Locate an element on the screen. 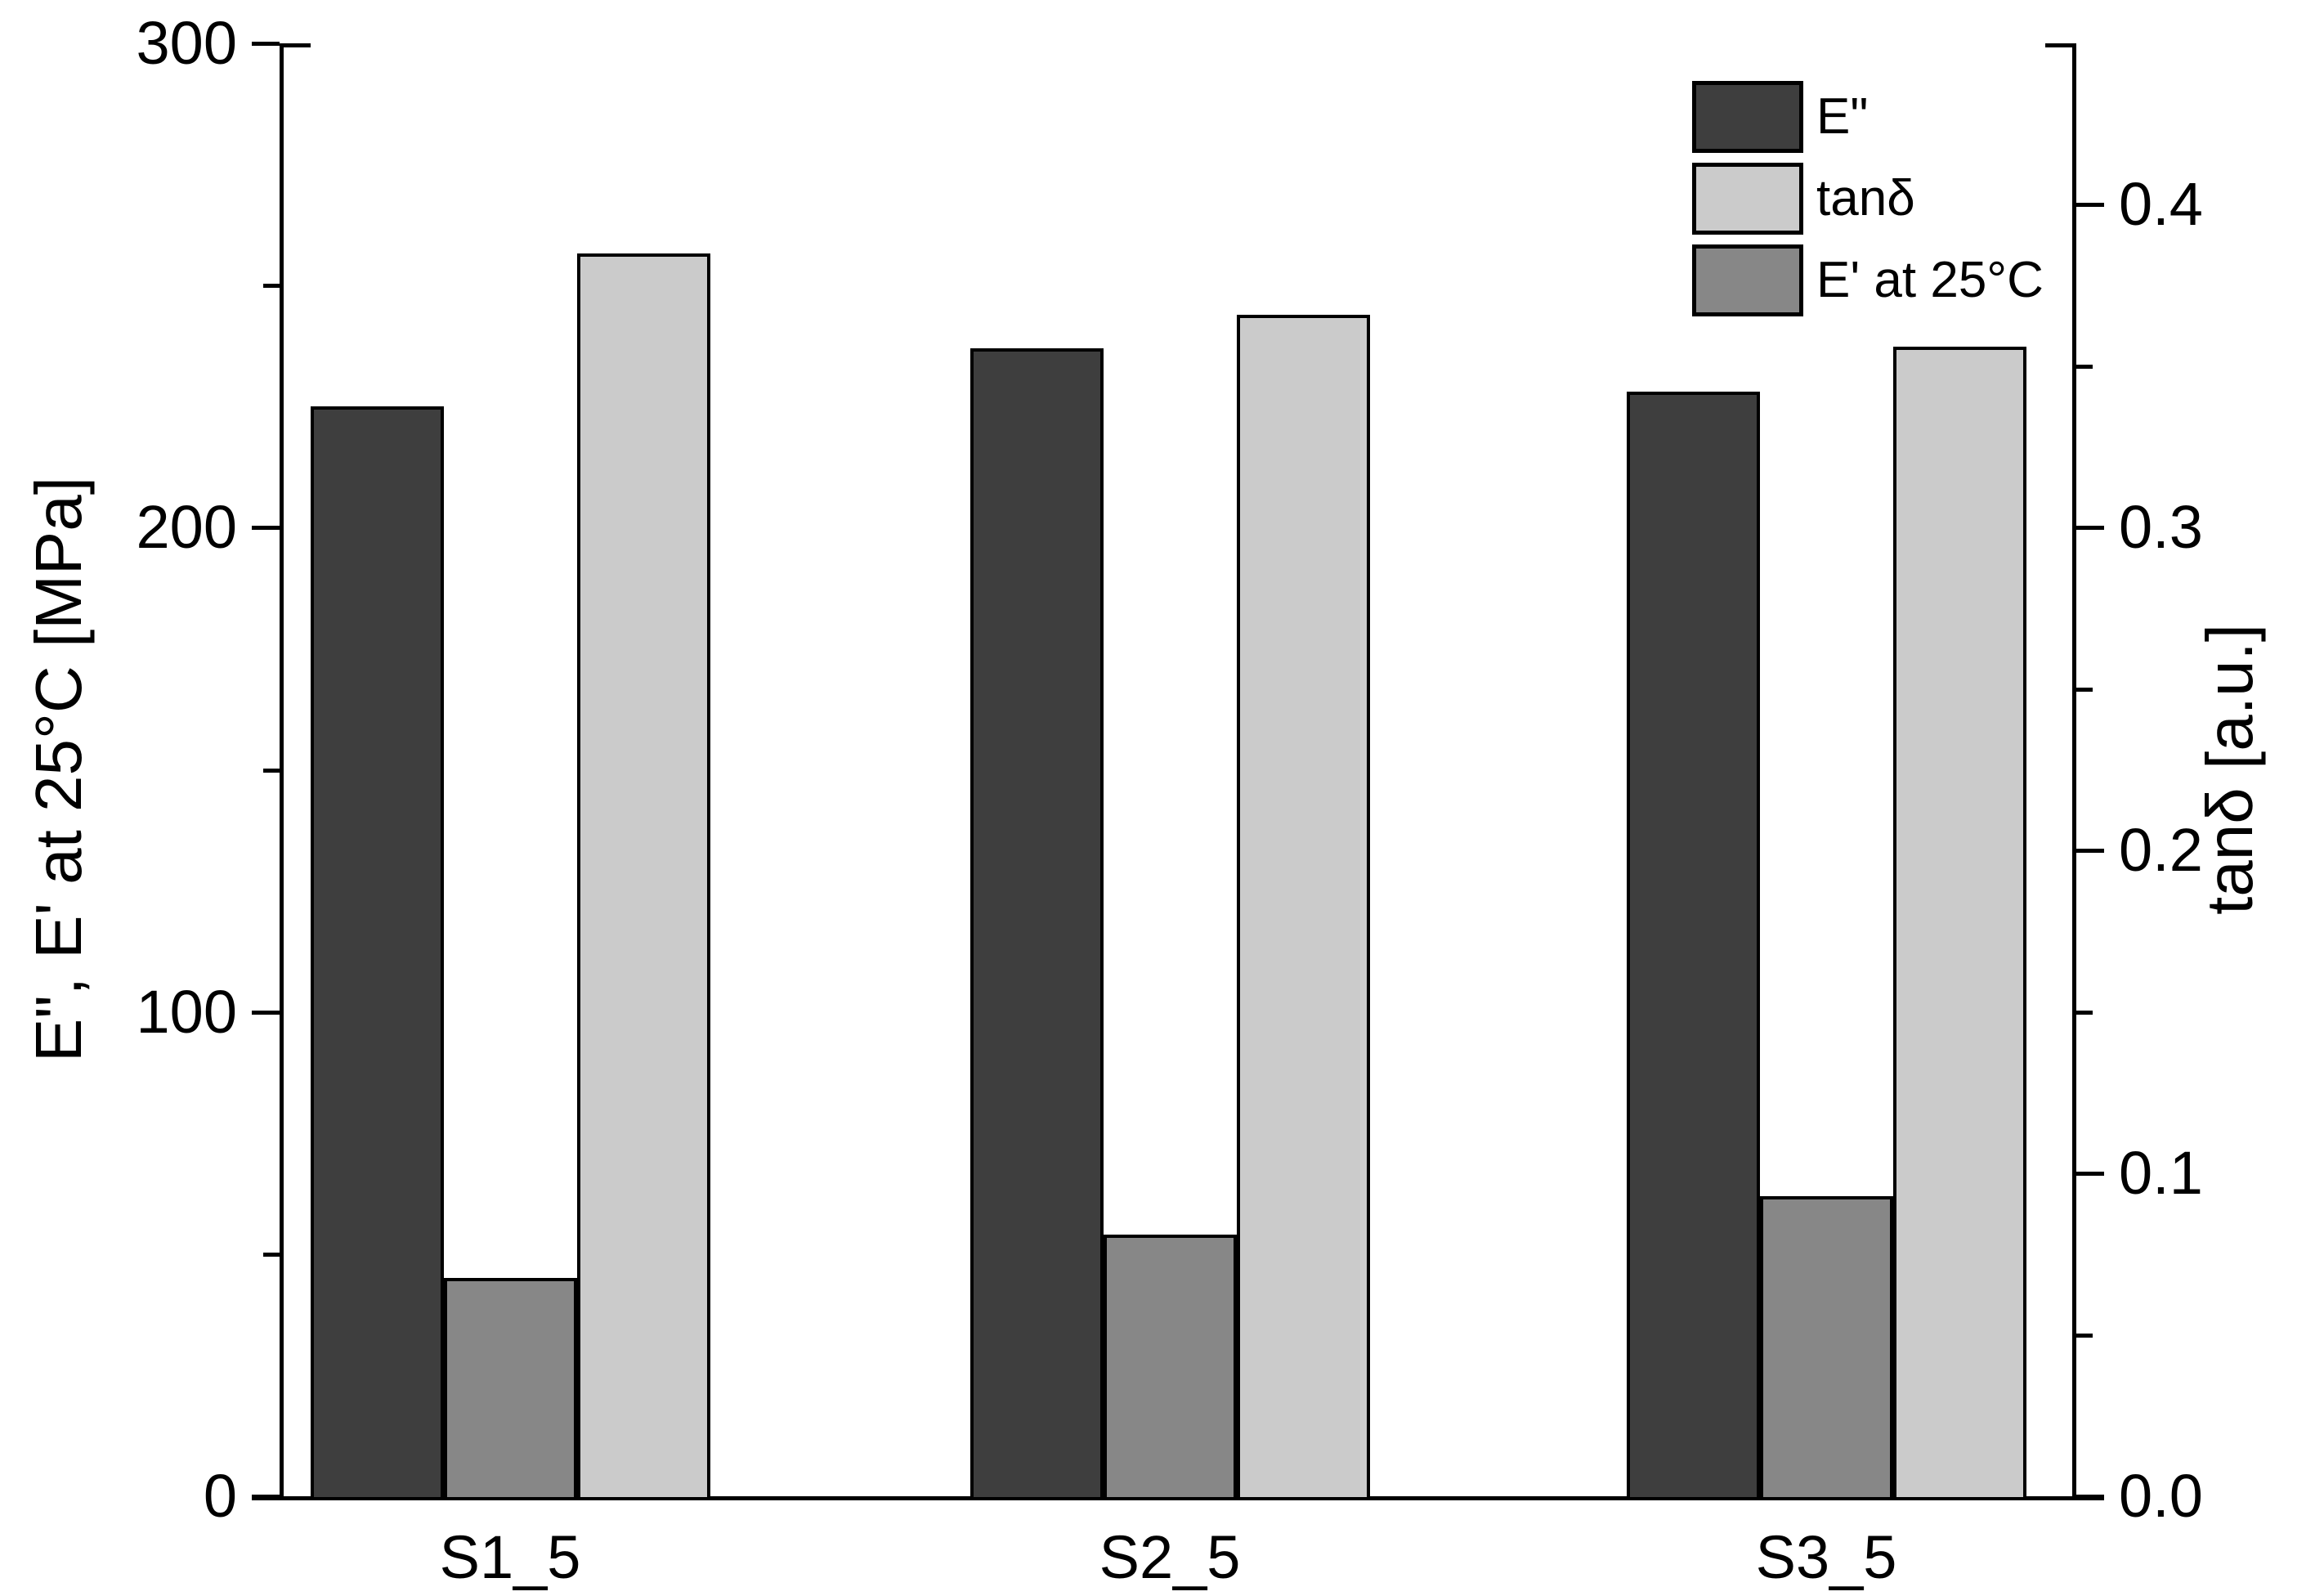  right-axis-line is located at coordinates (2074, 771).